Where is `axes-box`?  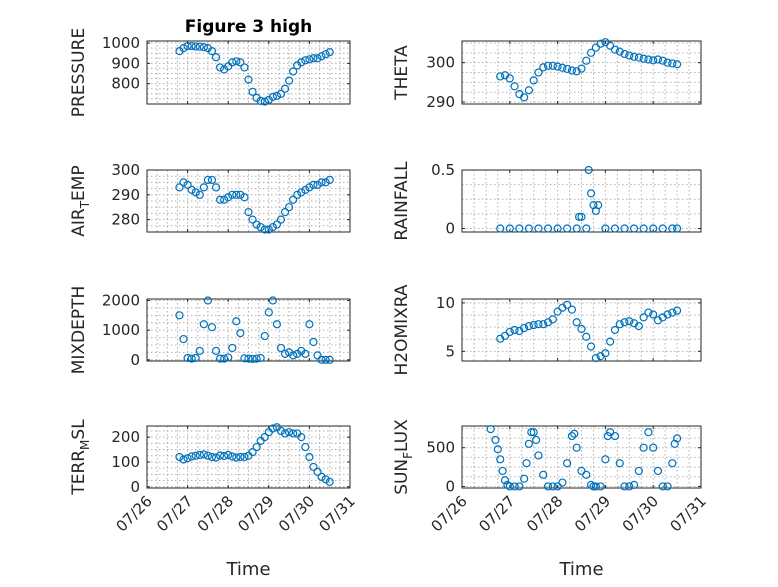
axes-box is located at coordinates (581, 330).